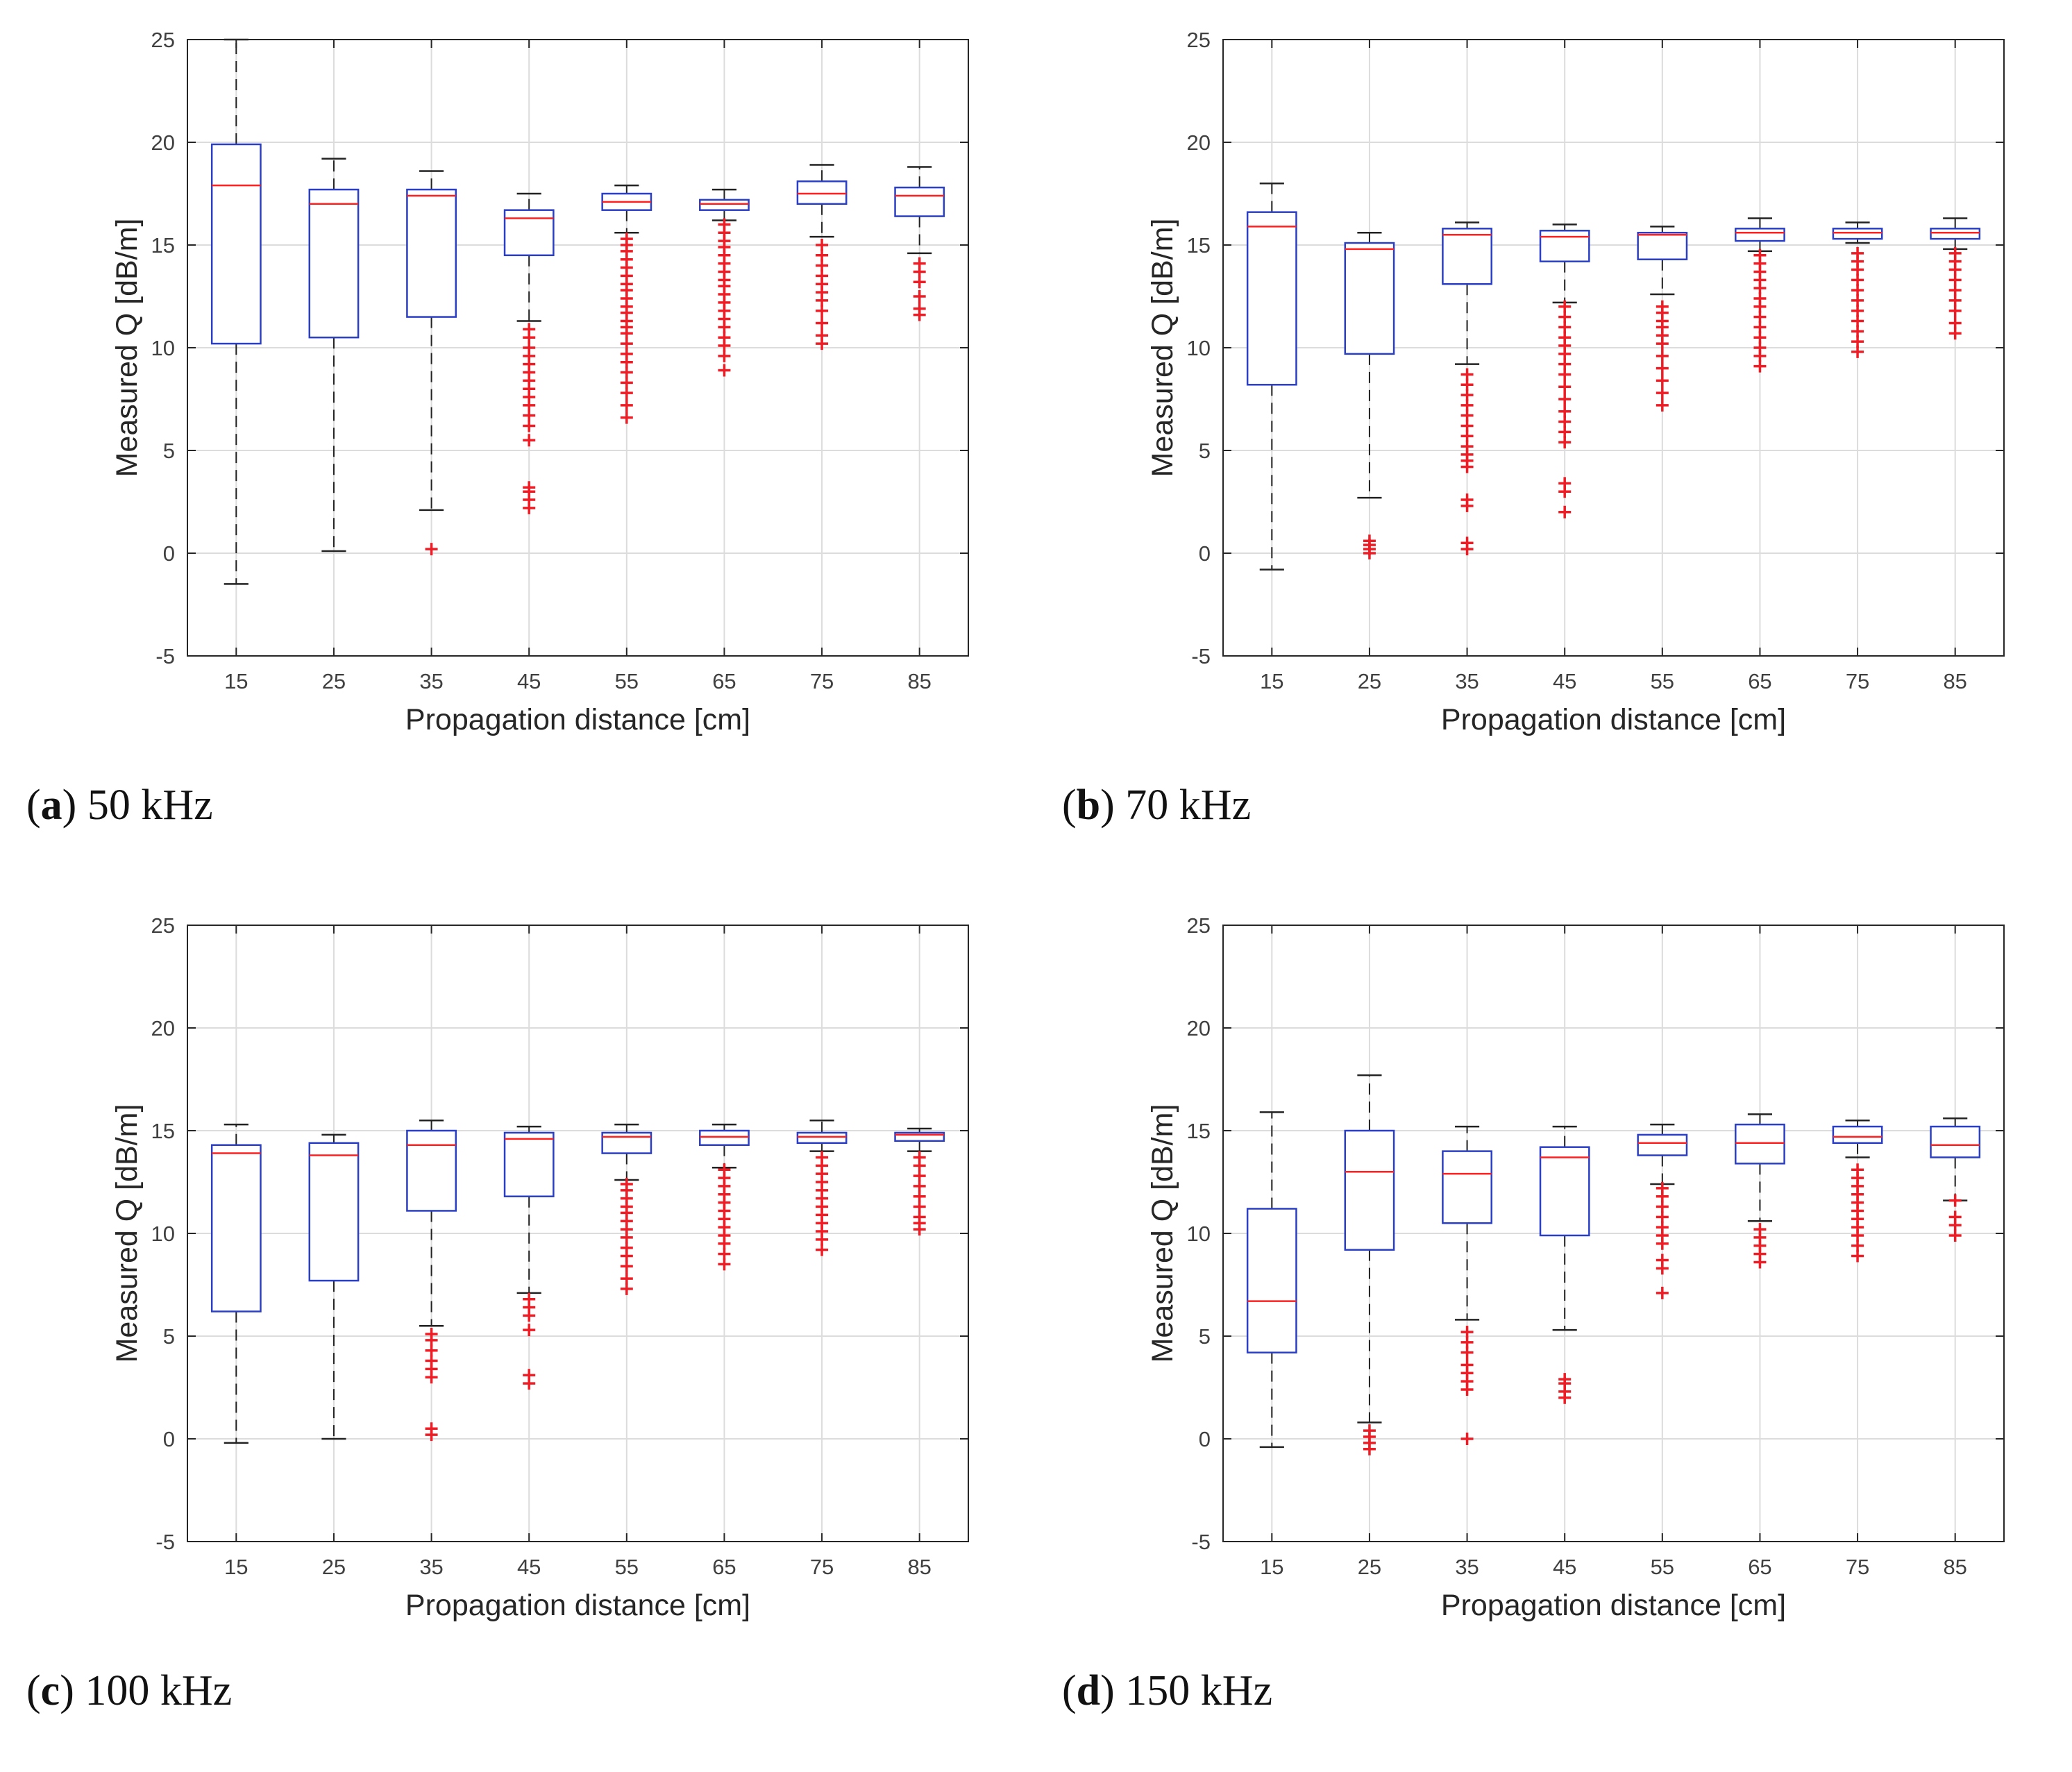  What do you see at coordinates (1272, 1567) in the screenshot?
I see `x-tick-label: 15` at bounding box center [1272, 1567].